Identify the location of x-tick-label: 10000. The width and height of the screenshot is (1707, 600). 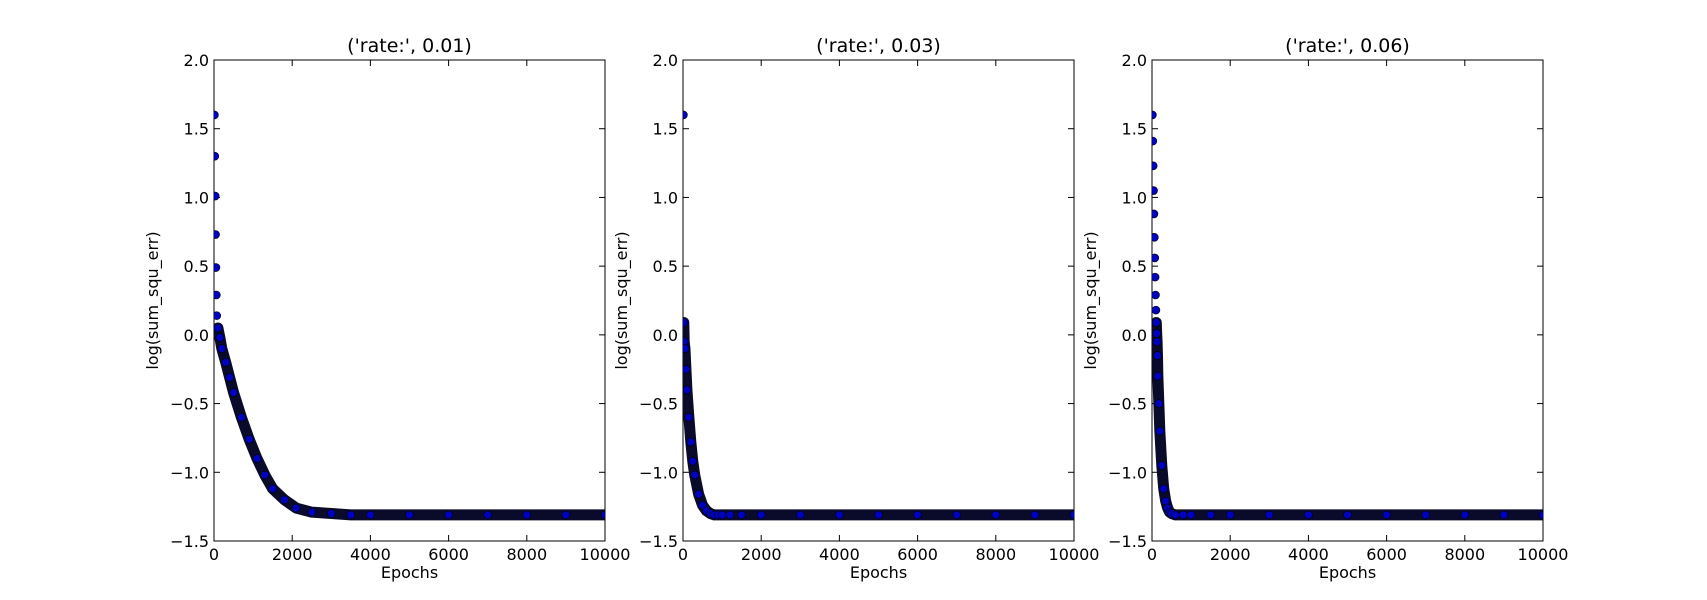
(1543, 554).